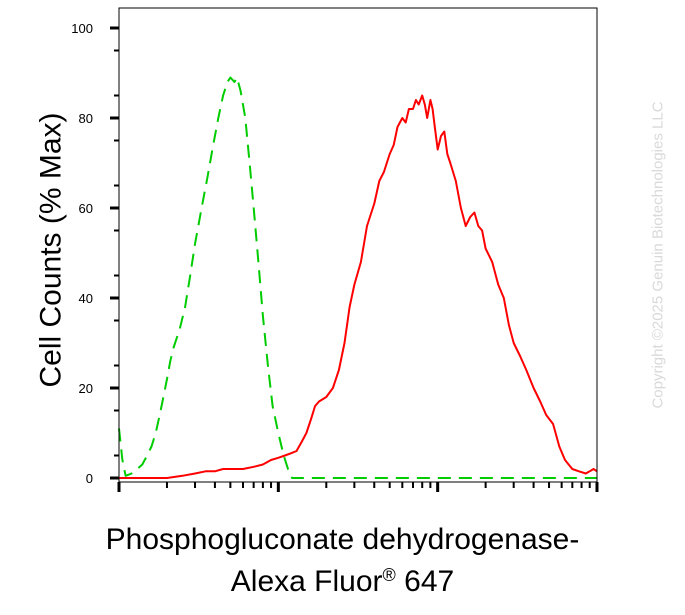  What do you see at coordinates (86, 208) in the screenshot?
I see `y-tick-label: 60` at bounding box center [86, 208].